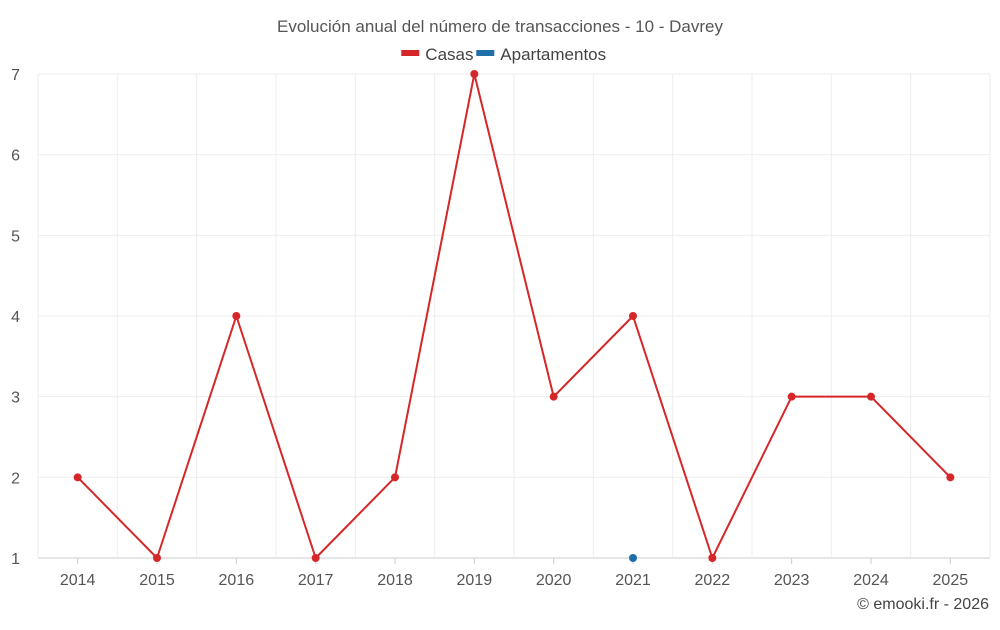  I want to click on x-tick-label: 2021, so click(633, 580).